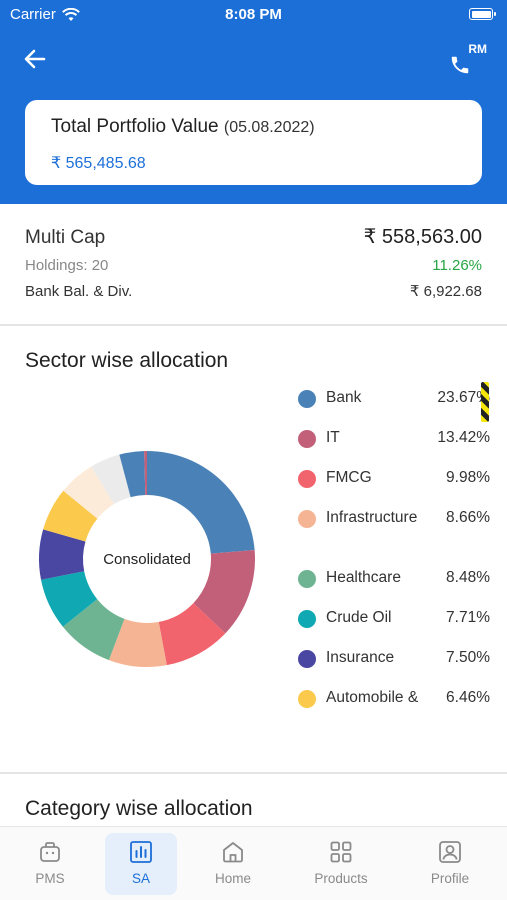 The image size is (507, 900). I want to click on nav-label-pms: PMS, so click(50, 878).